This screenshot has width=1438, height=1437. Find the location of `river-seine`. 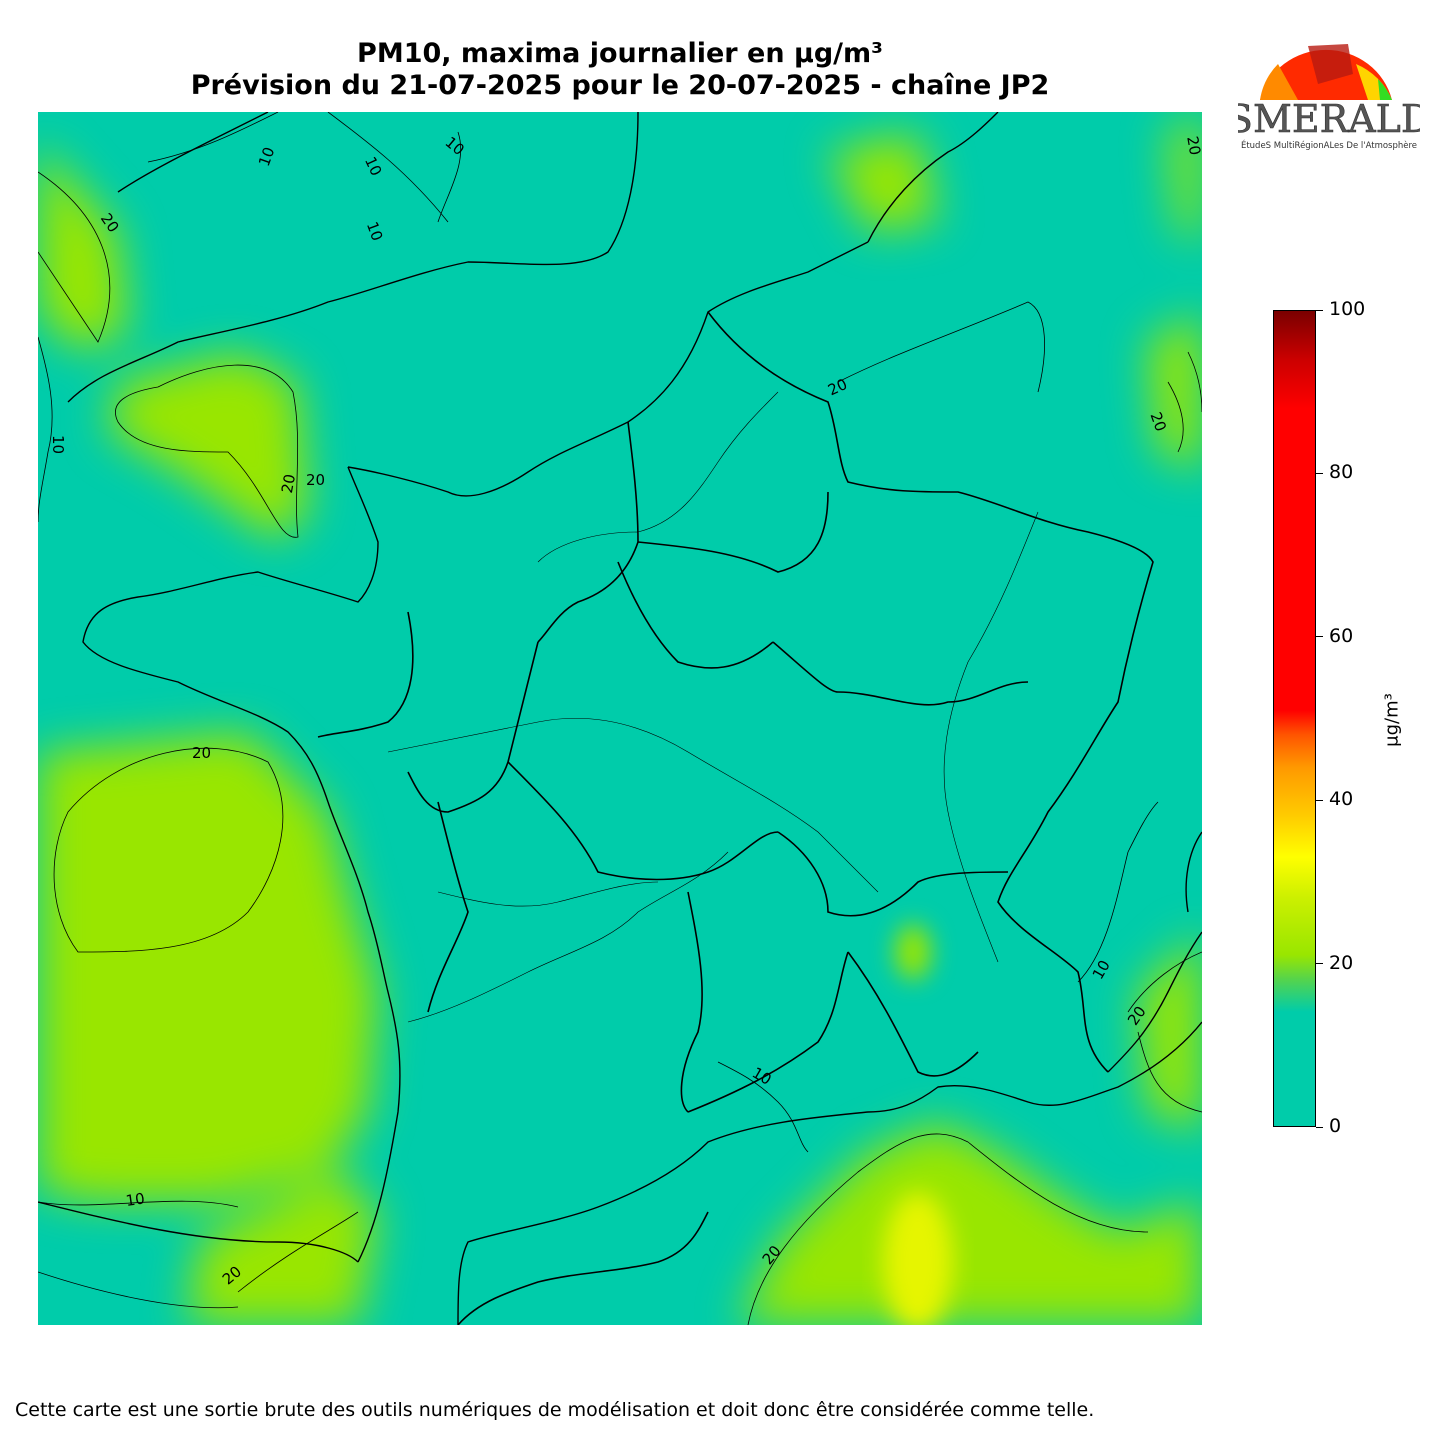

river-seine is located at coordinates (658, 477).